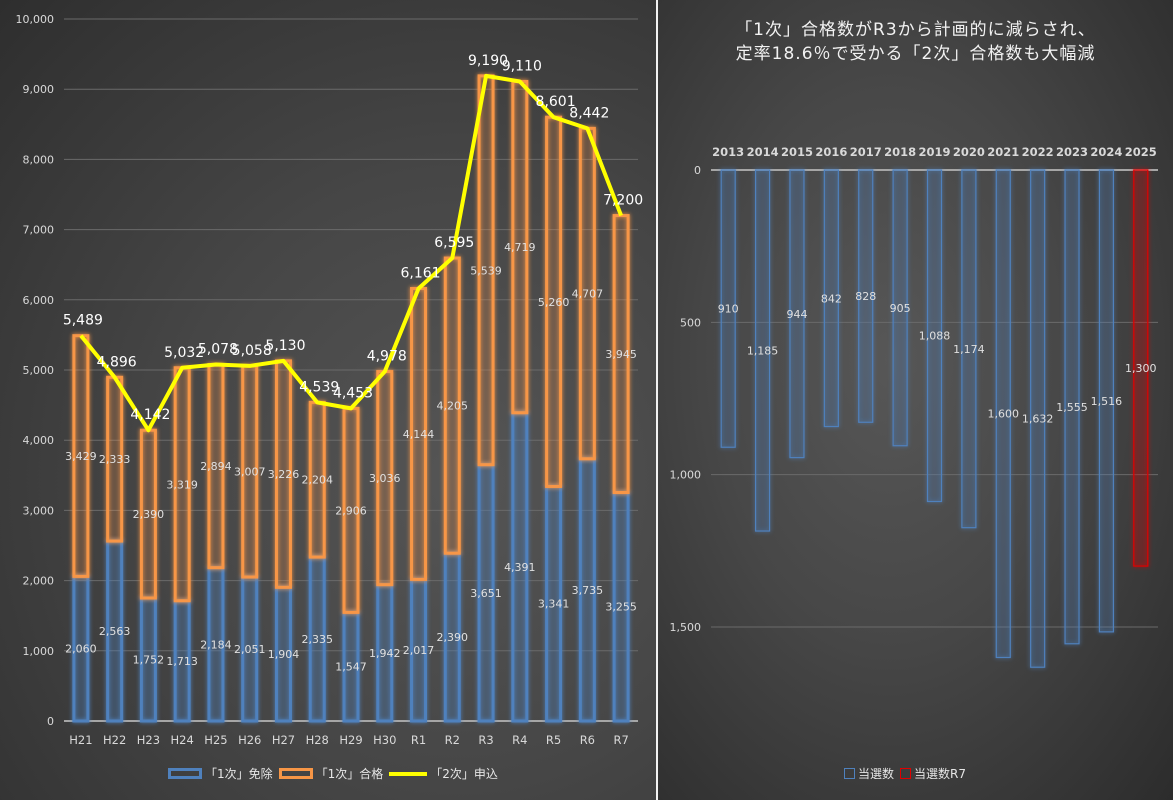  Describe the element at coordinates (486, 593) in the screenshot. I see `data-label-exempt: 3,651` at that location.